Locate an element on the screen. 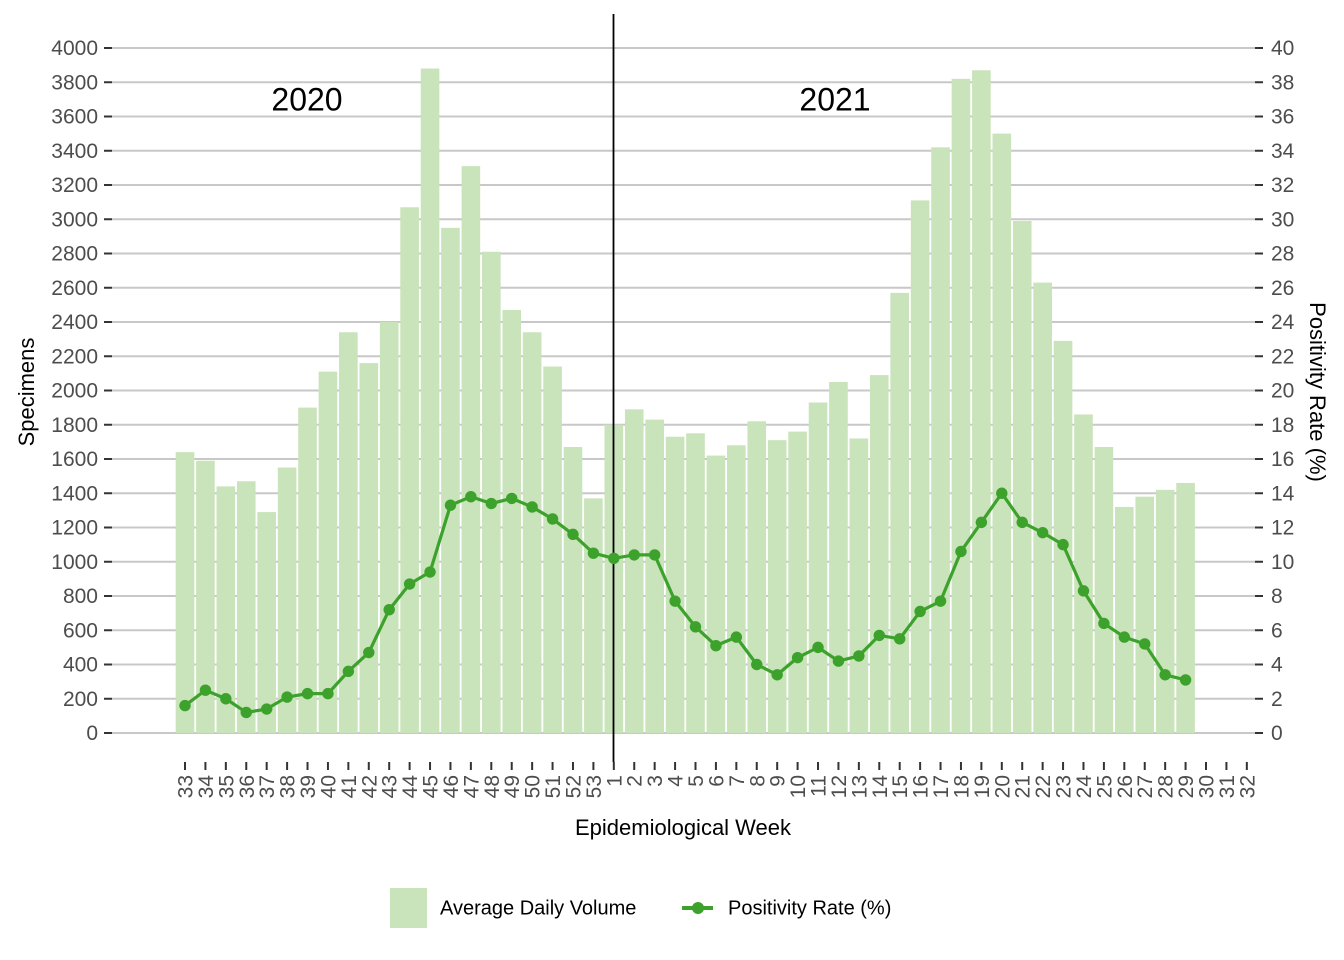 The width and height of the screenshot is (1344, 960). x-tick-label-34: 34 is located at coordinates (206, 787).